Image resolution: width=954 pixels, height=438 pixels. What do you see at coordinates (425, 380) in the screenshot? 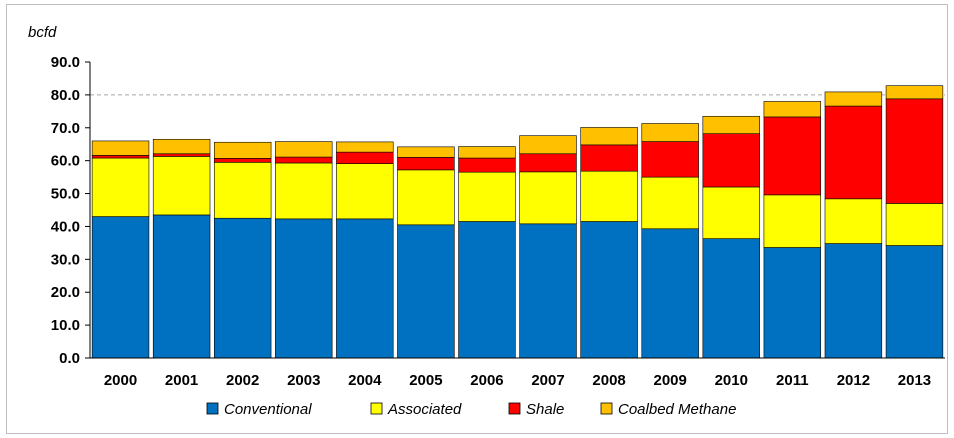
I see `x-tick-label-2005: 2005` at bounding box center [425, 380].